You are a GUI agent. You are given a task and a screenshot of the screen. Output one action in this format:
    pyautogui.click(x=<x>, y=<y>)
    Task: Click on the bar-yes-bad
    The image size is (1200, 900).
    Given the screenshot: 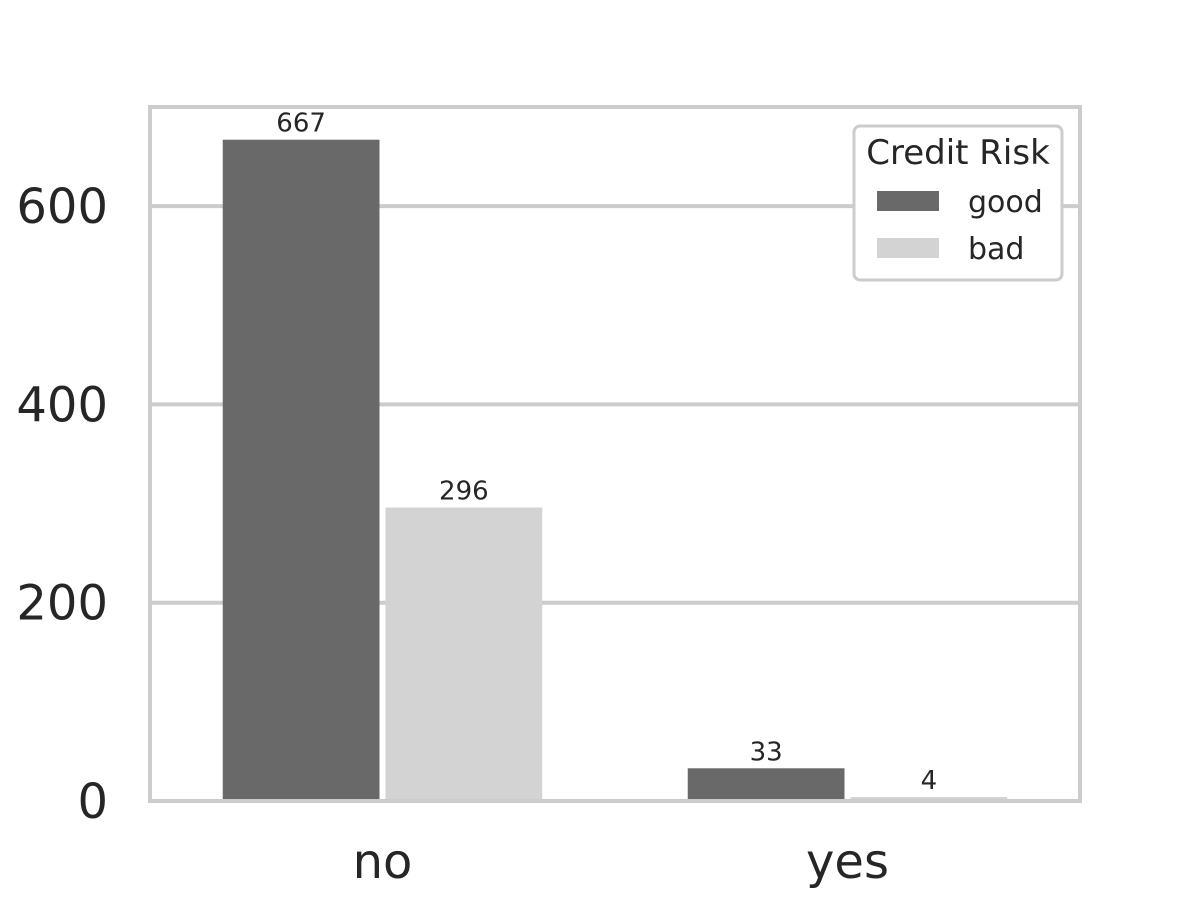 What is the action you would take?
    pyautogui.click(x=929, y=798)
    